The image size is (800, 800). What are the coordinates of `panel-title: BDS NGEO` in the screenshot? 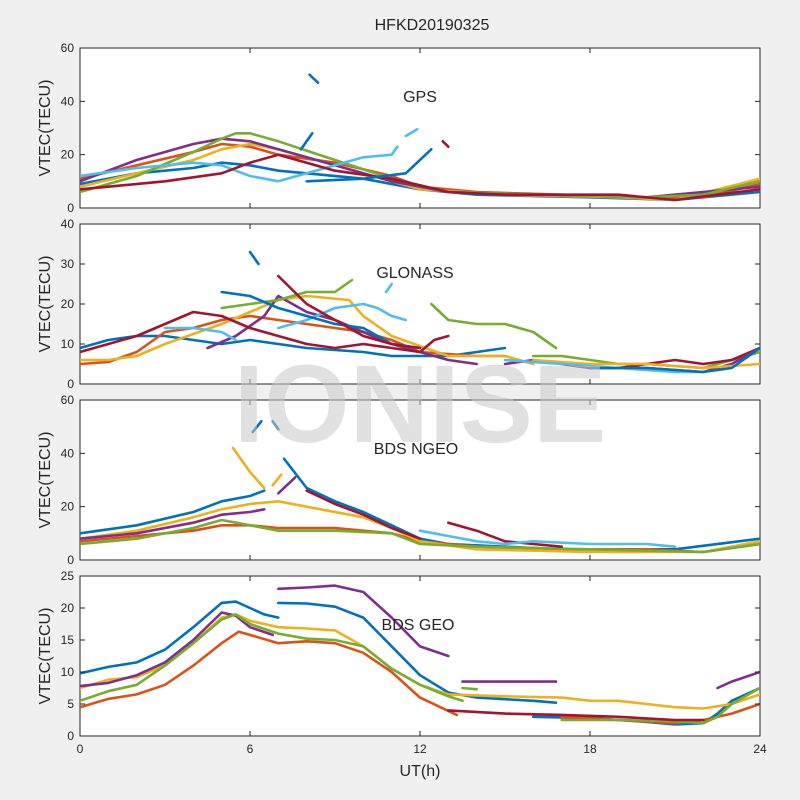 It's located at (416, 449).